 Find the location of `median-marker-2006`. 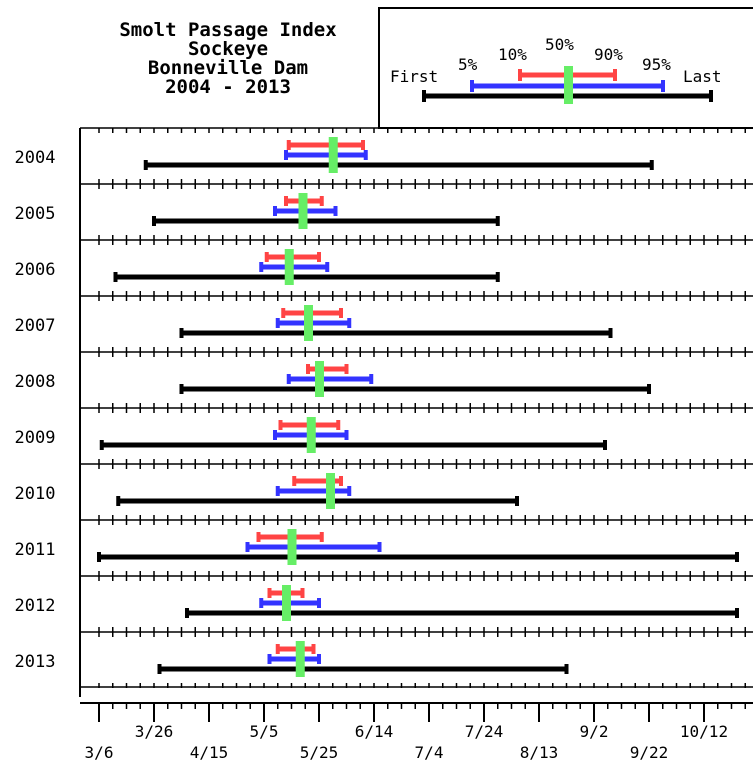

median-marker-2006 is located at coordinates (289, 267).